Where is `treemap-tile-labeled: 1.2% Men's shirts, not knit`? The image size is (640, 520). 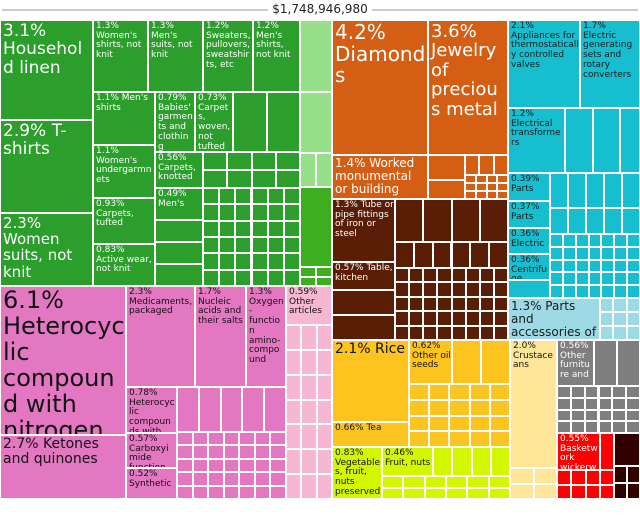 treemap-tile-labeled: 1.2% Men's shirts, not knit is located at coordinates (276, 56).